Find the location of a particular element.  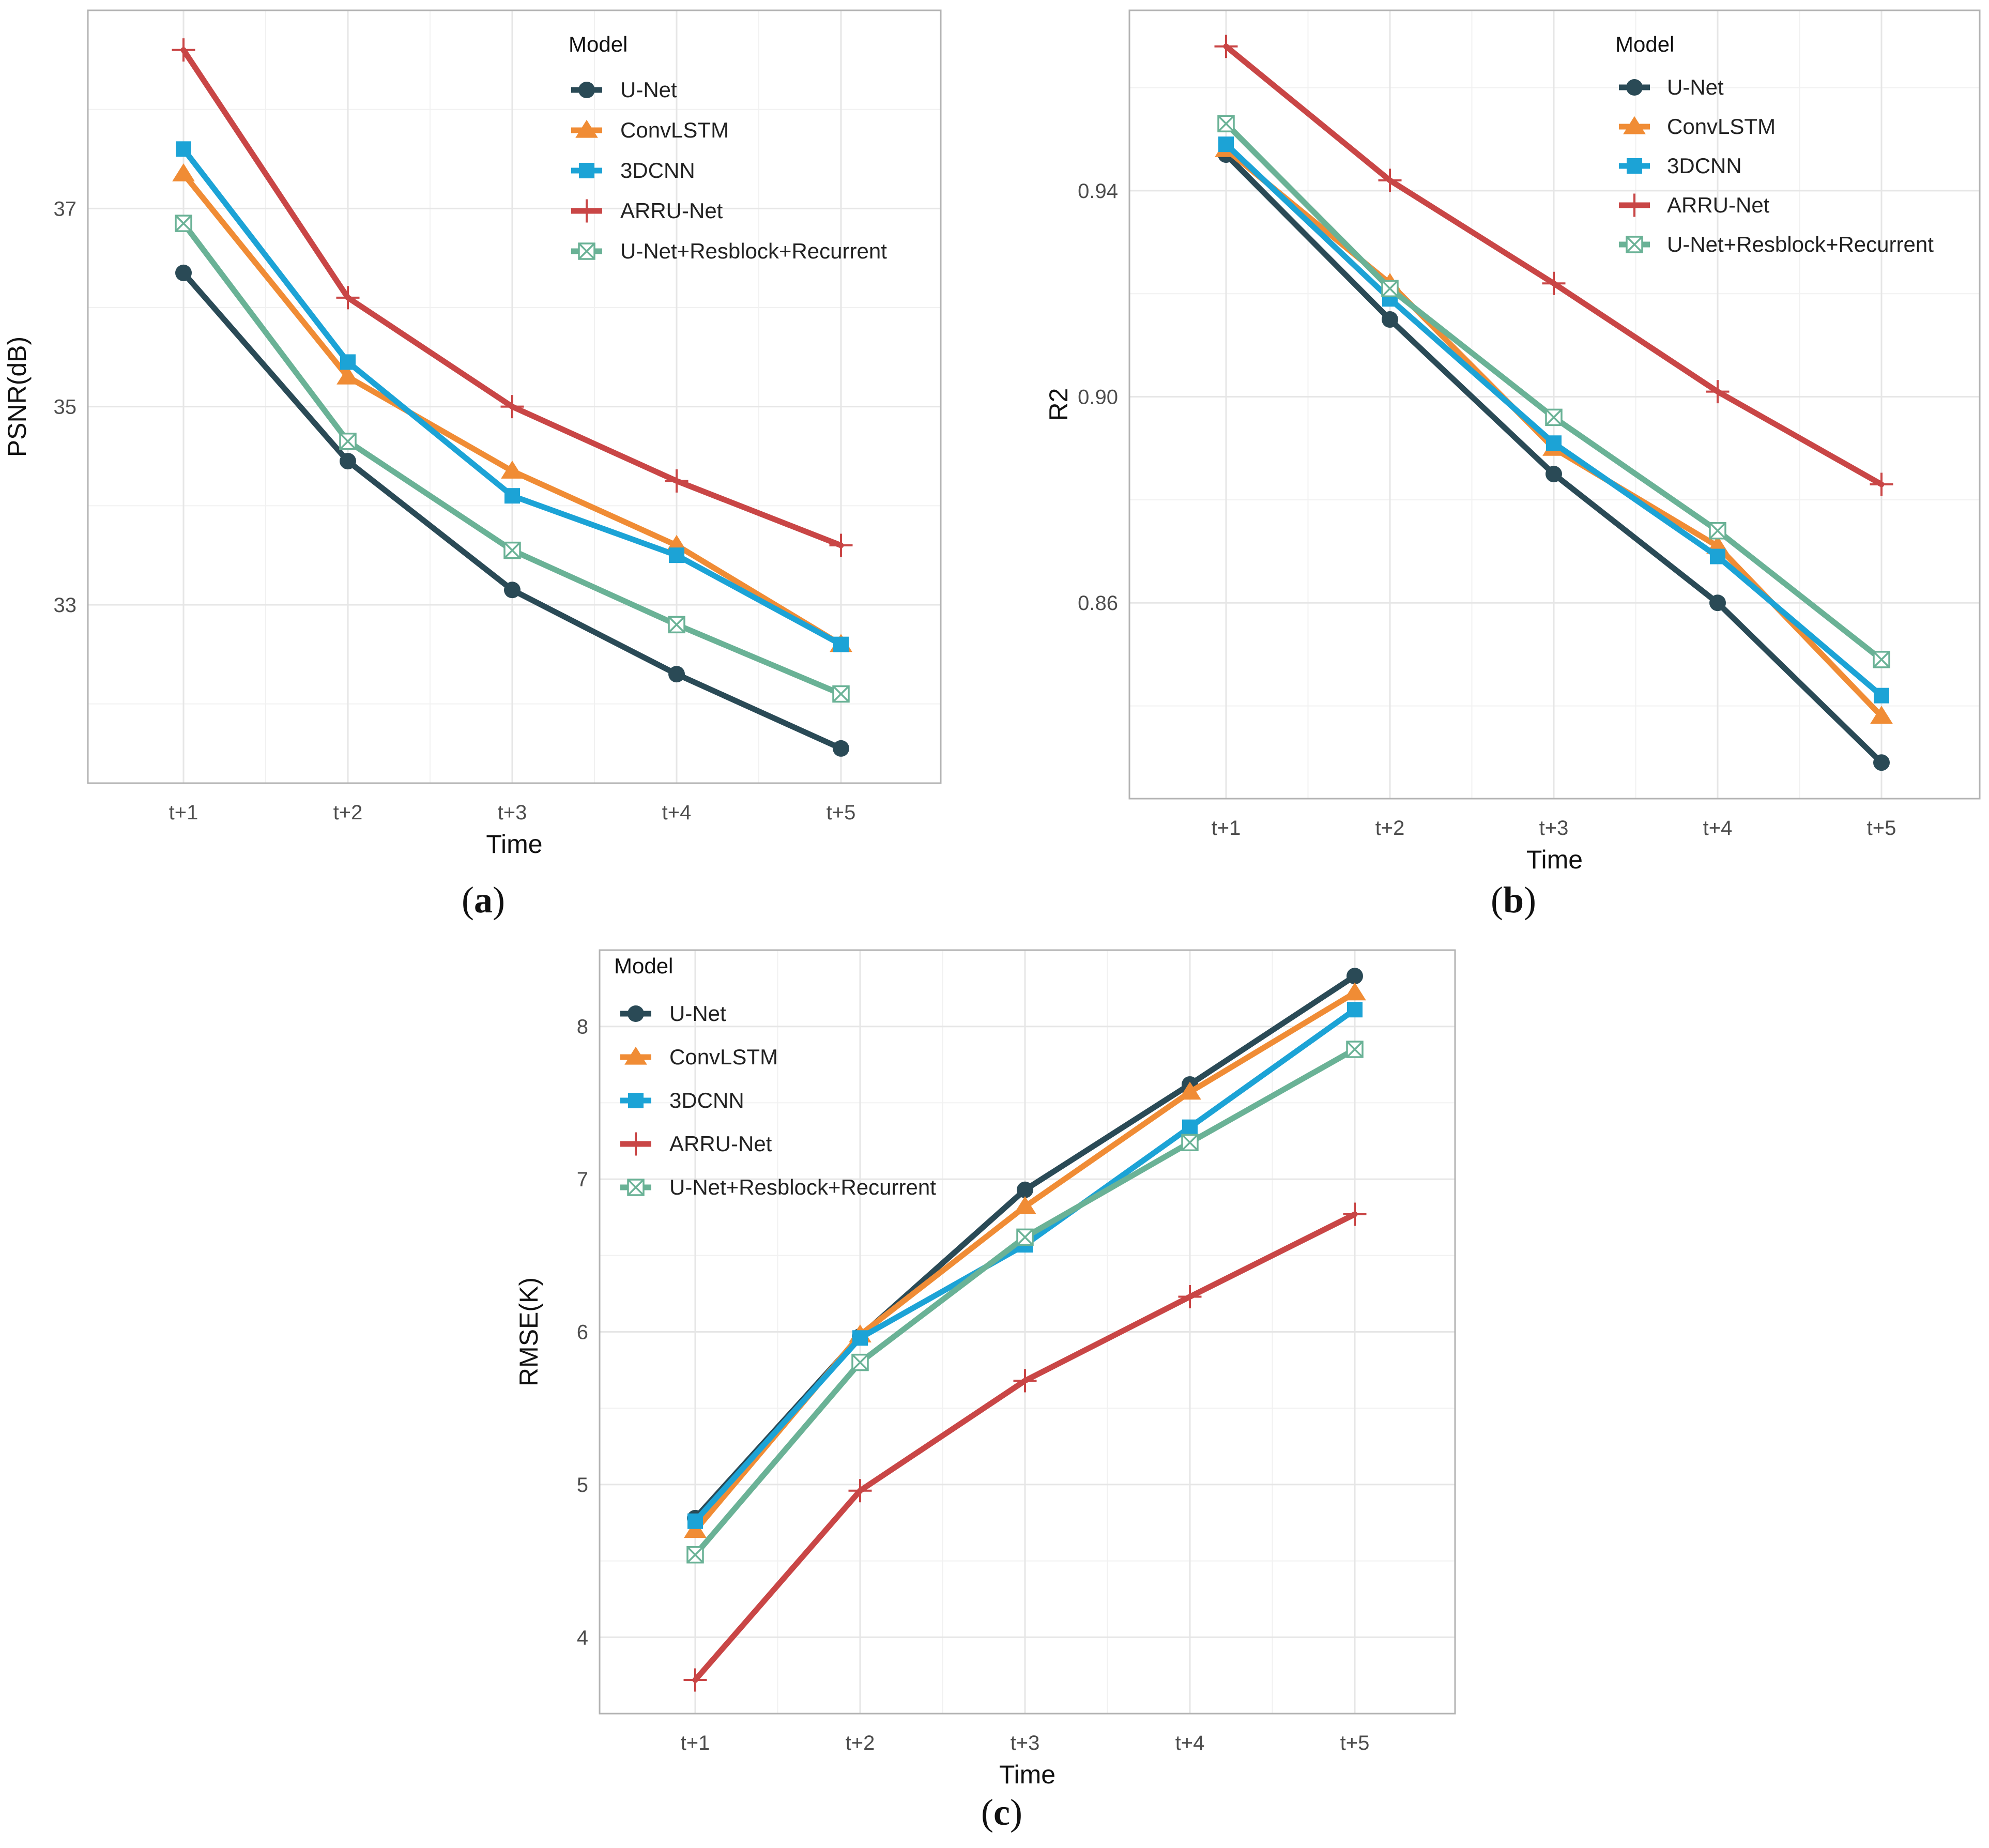

y-tick-label: 8 is located at coordinates (582, 1027).